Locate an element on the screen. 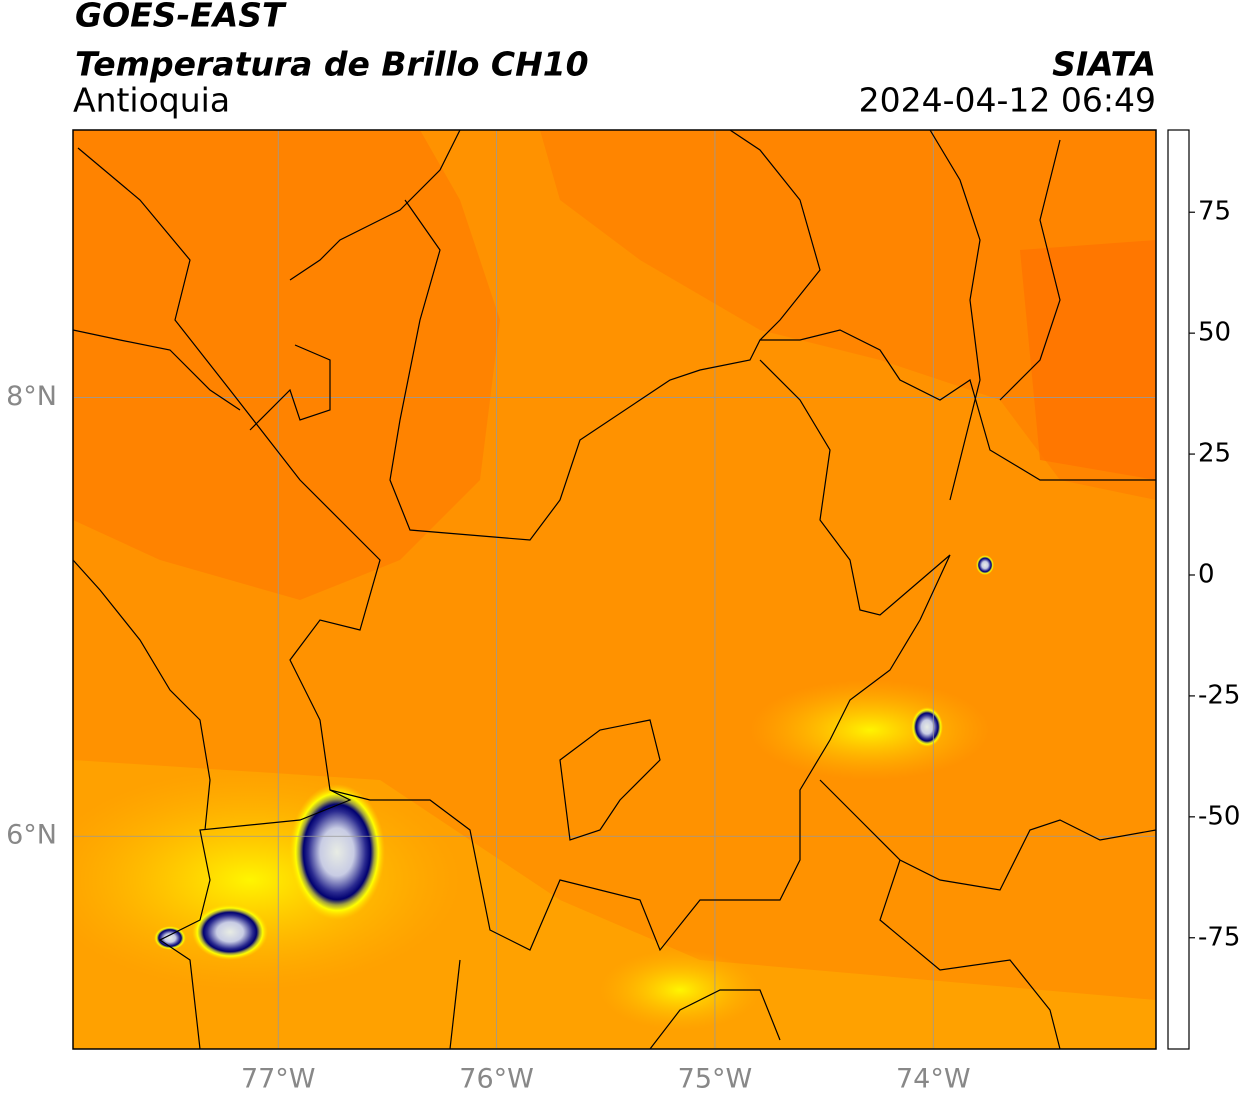 The width and height of the screenshot is (1252, 1099). source: SIATA is located at coordinates (1104, 64).